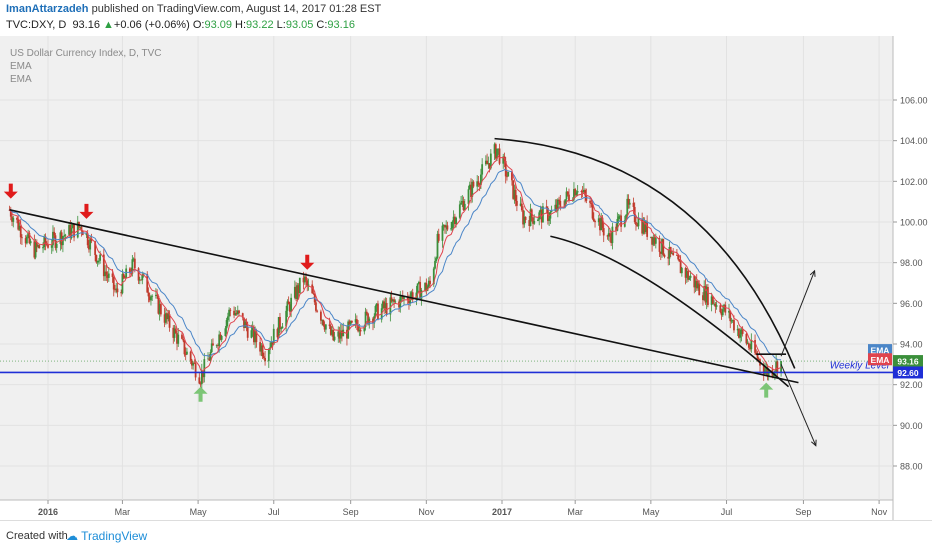  Describe the element at coordinates (86, 25) in the screenshot. I see `last-price: 93.16` at that location.